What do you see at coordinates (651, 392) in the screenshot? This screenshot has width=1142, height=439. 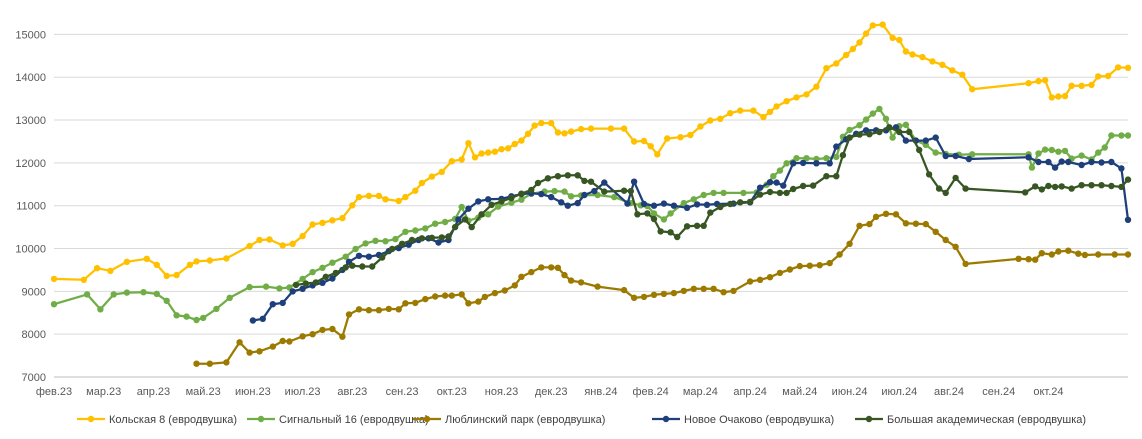 I see `x-tick-label: фев.24` at bounding box center [651, 392].